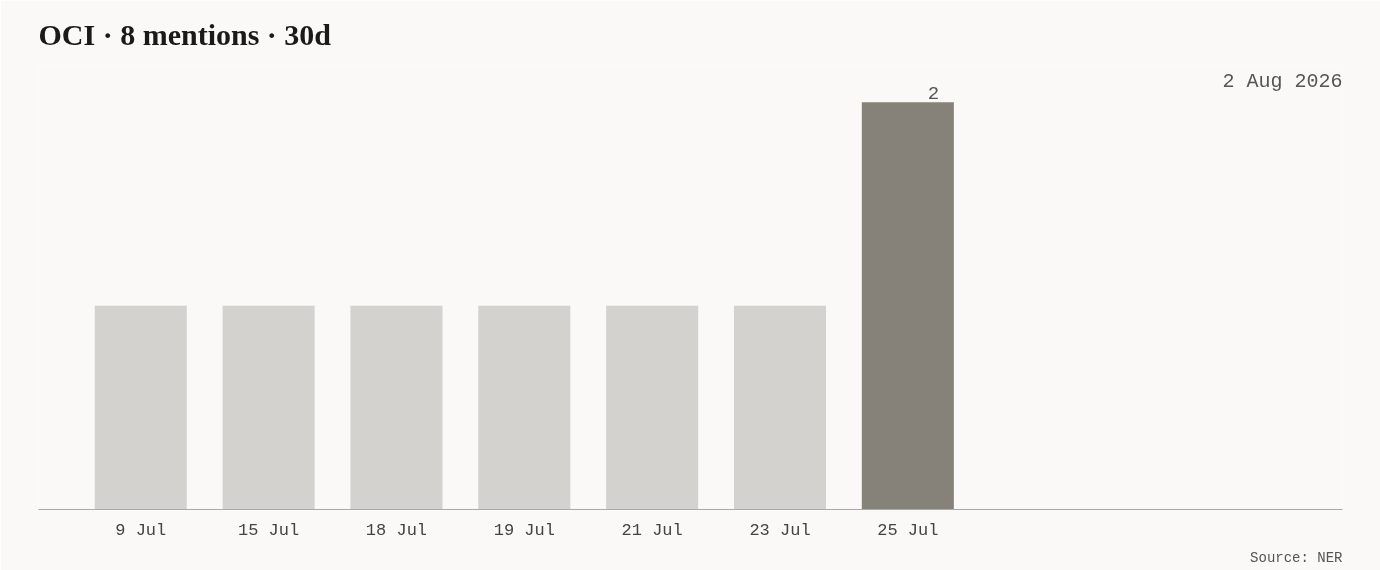 This screenshot has width=1380, height=570. I want to click on source-note: Source: NER, so click(1297, 557).